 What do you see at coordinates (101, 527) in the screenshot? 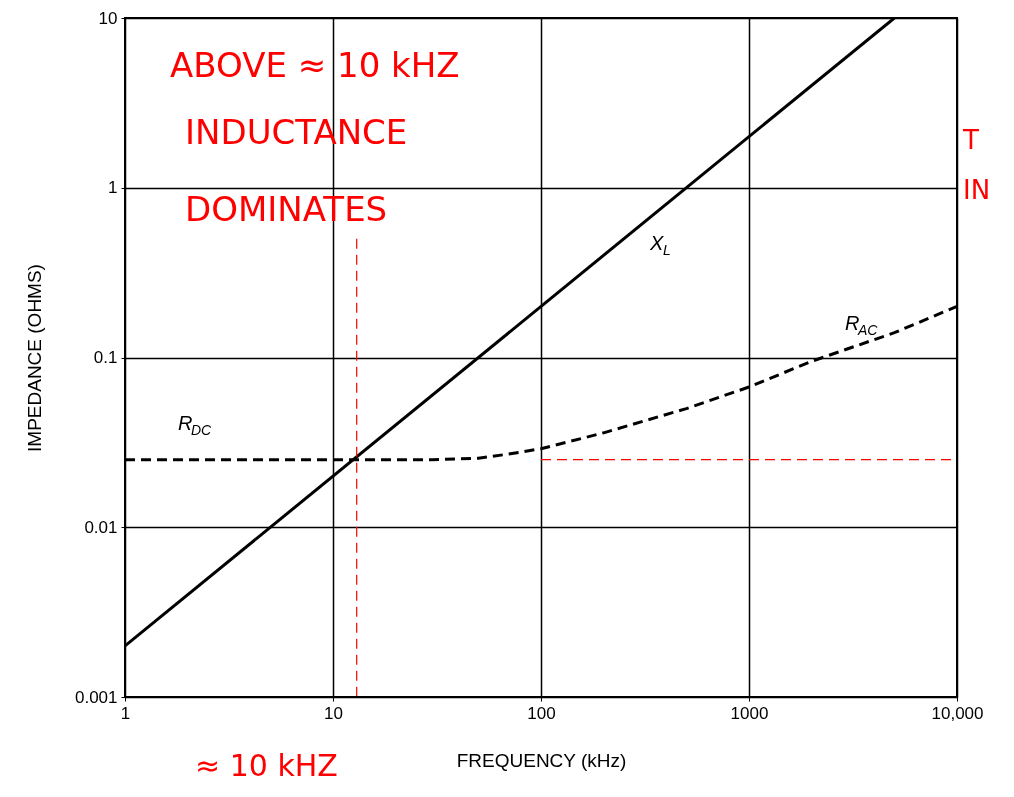
I see `y-tick-label: 0.01` at bounding box center [101, 527].